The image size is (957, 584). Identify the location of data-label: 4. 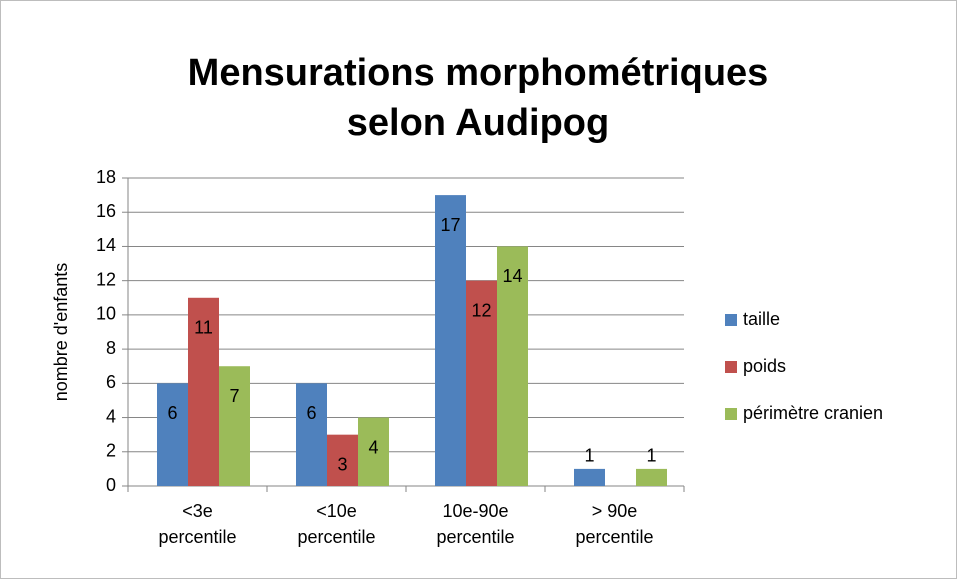
(373, 447).